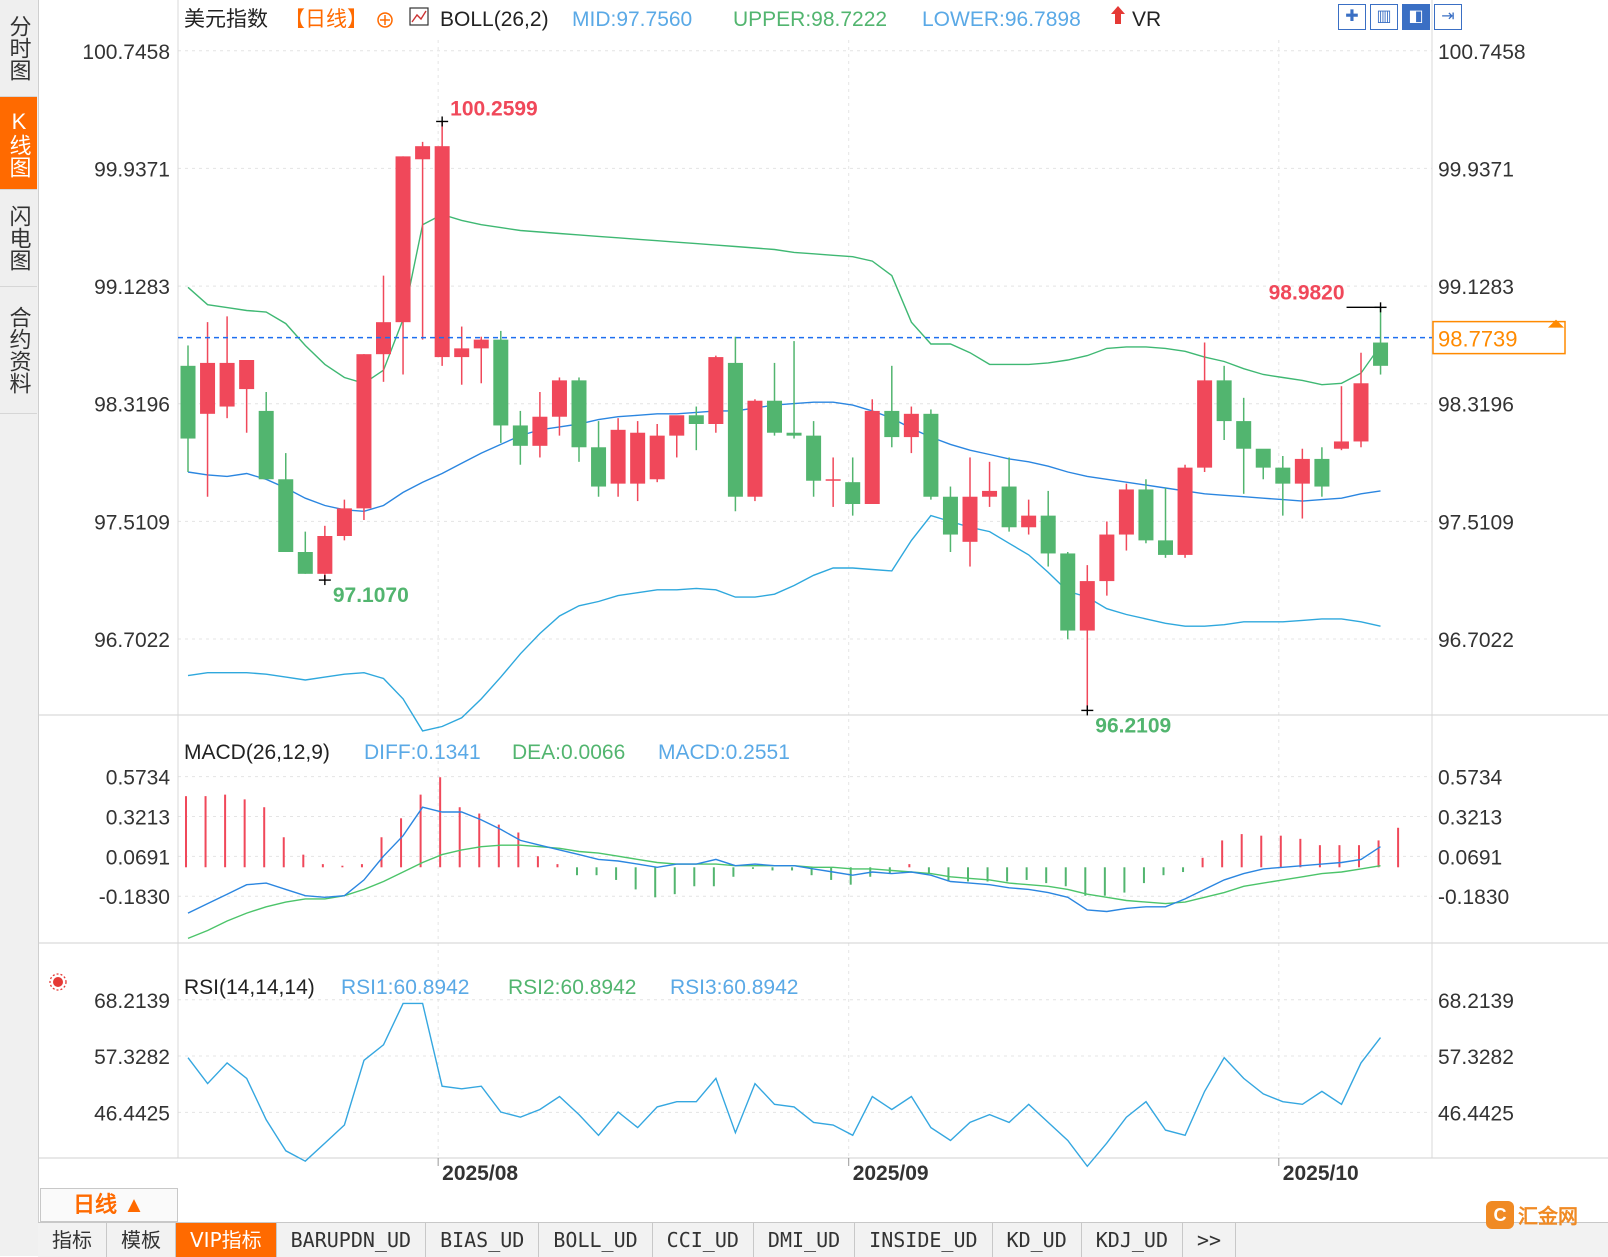 This screenshot has height=1257, width=1608. I want to click on logo-text: 汇金网, so click(1548, 1217).